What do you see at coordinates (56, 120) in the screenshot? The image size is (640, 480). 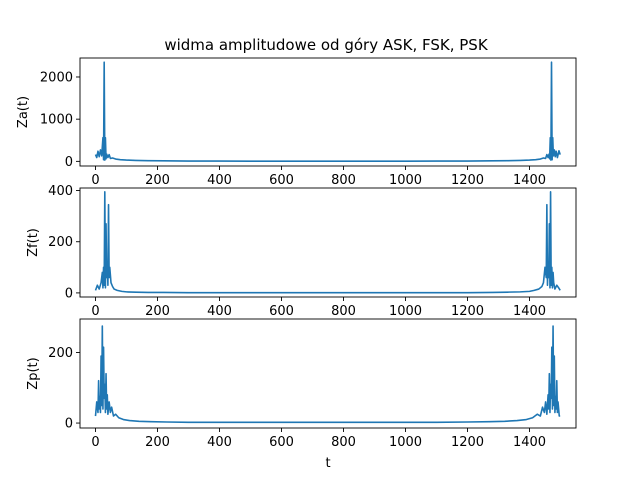 I see `y-tick-label: 1000` at bounding box center [56, 120].